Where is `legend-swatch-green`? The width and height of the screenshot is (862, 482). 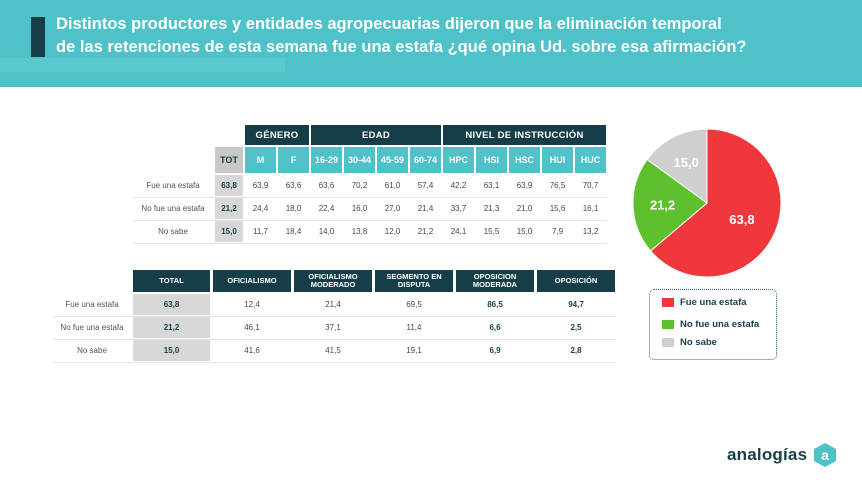
legend-swatch-green is located at coordinates (668, 324).